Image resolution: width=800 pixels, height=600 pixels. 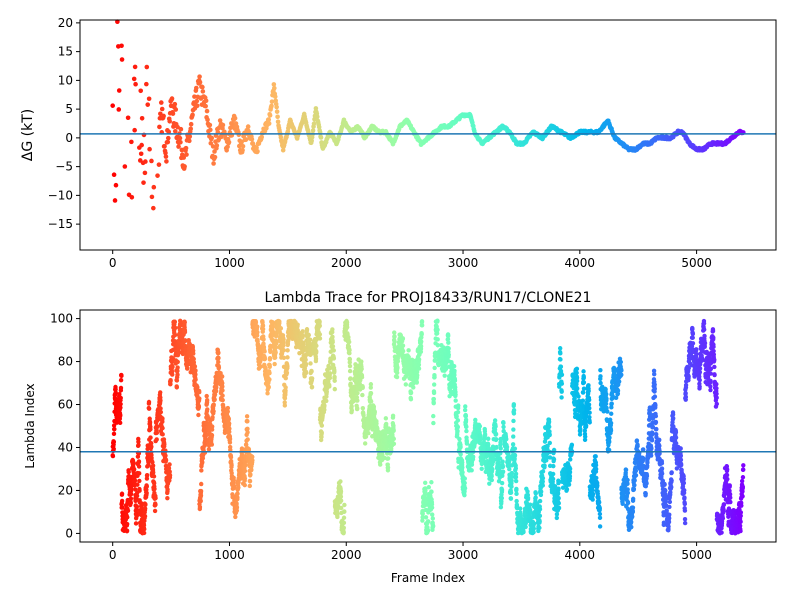 What do you see at coordinates (64, 167) in the screenshot?
I see `y-tick-label: −5` at bounding box center [64, 167].